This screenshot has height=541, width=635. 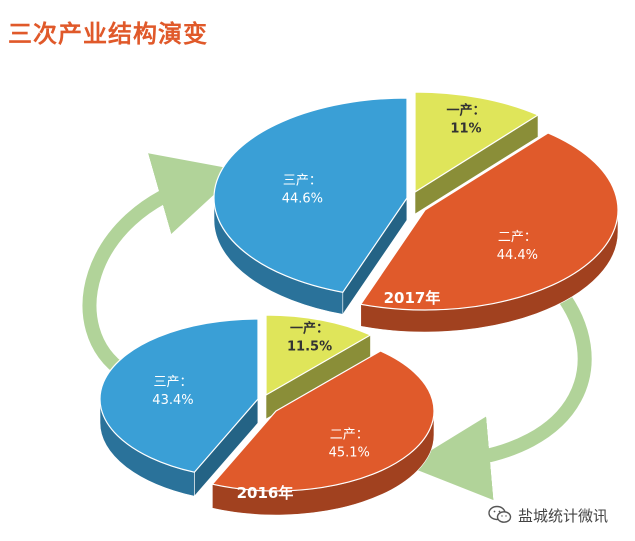 What do you see at coordinates (412, 298) in the screenshot?
I see `year-label: 2017年` at bounding box center [412, 298].